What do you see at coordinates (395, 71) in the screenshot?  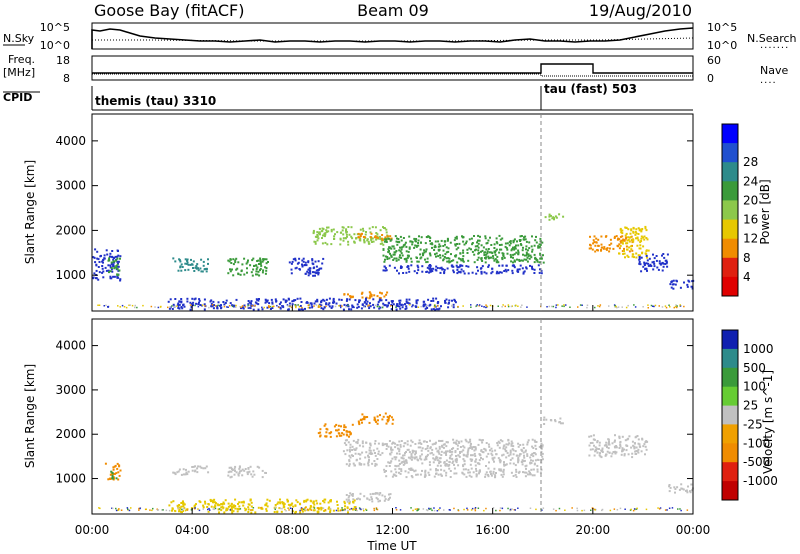 I see `freq-panel: Freq. [MHz] 18 8 Nave ···· 60 0` at bounding box center [395, 71].